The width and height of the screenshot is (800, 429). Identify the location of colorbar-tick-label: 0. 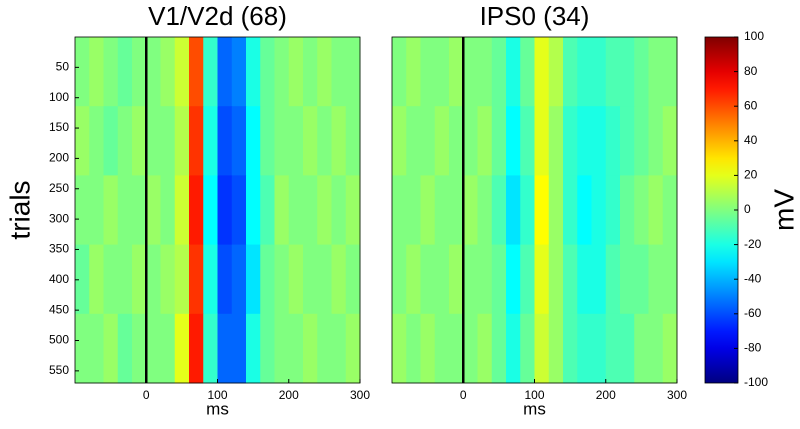
(747, 209).